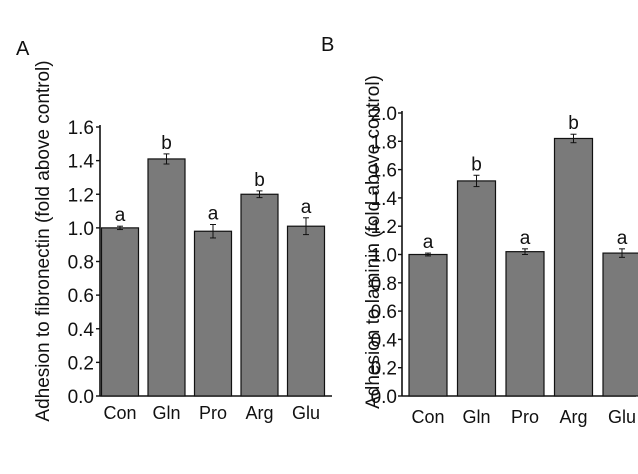 The image size is (638, 474). Describe the element at coordinates (384, 142) in the screenshot. I see `y-tick-label: 1.8` at that location.